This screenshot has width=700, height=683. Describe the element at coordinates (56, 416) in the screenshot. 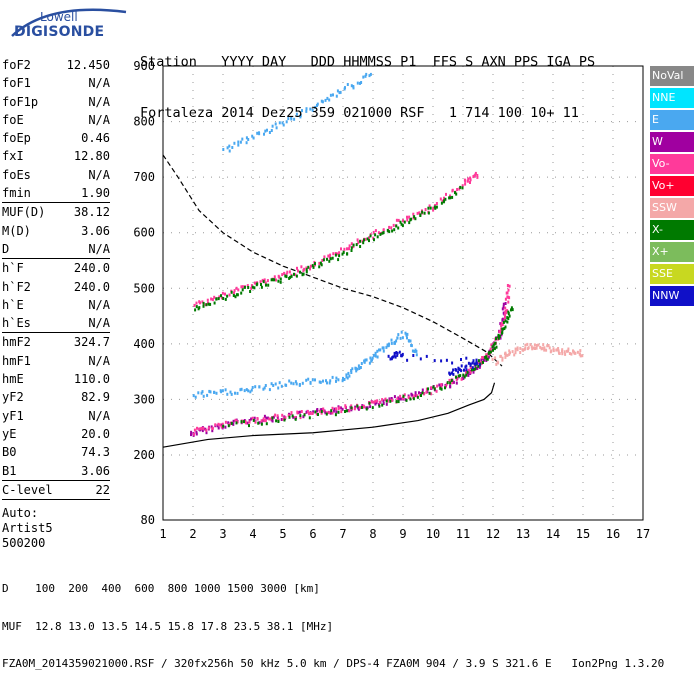

I see `param-row-yf1: yF1 N/A` at that location.